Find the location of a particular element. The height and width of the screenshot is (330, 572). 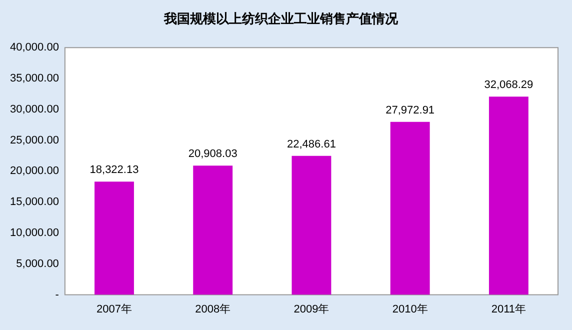

y-tick-label: 30,000.00 is located at coordinates (34, 109).